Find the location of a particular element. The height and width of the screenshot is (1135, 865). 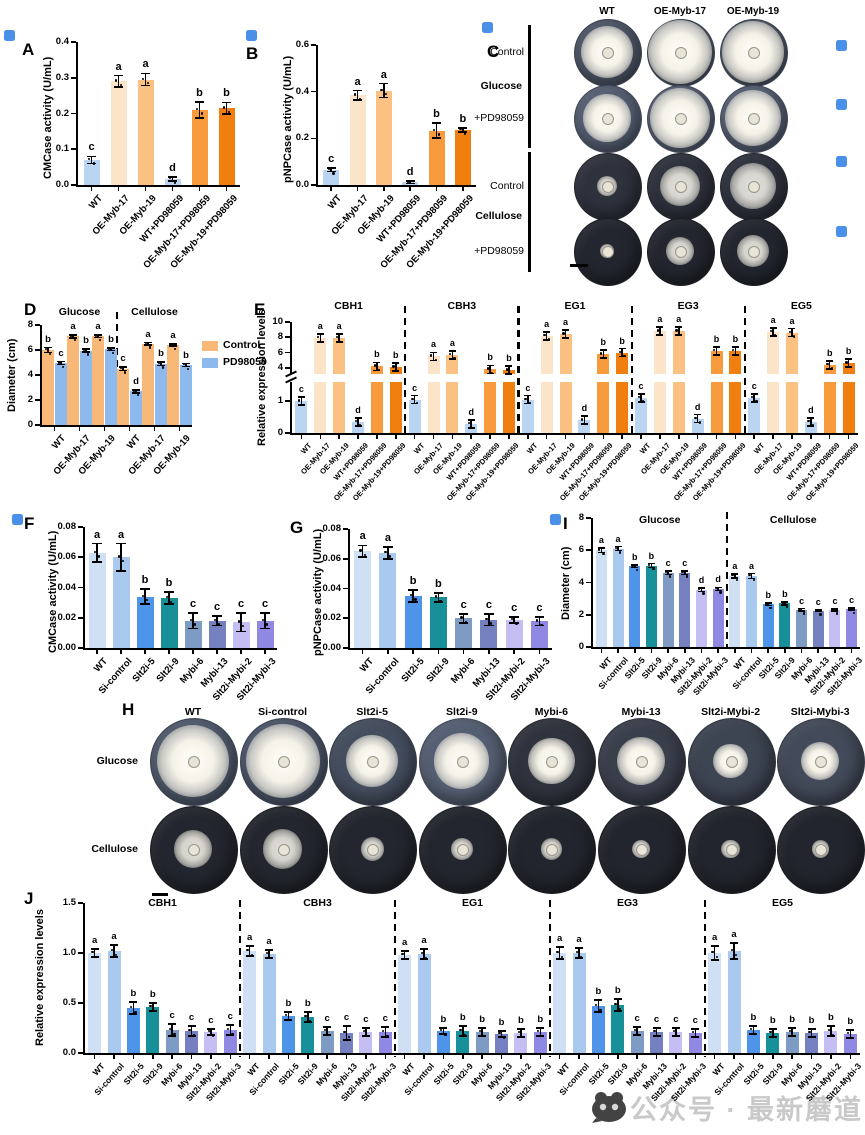

y-tick-label: 1 is located at coordinates (280, 401).